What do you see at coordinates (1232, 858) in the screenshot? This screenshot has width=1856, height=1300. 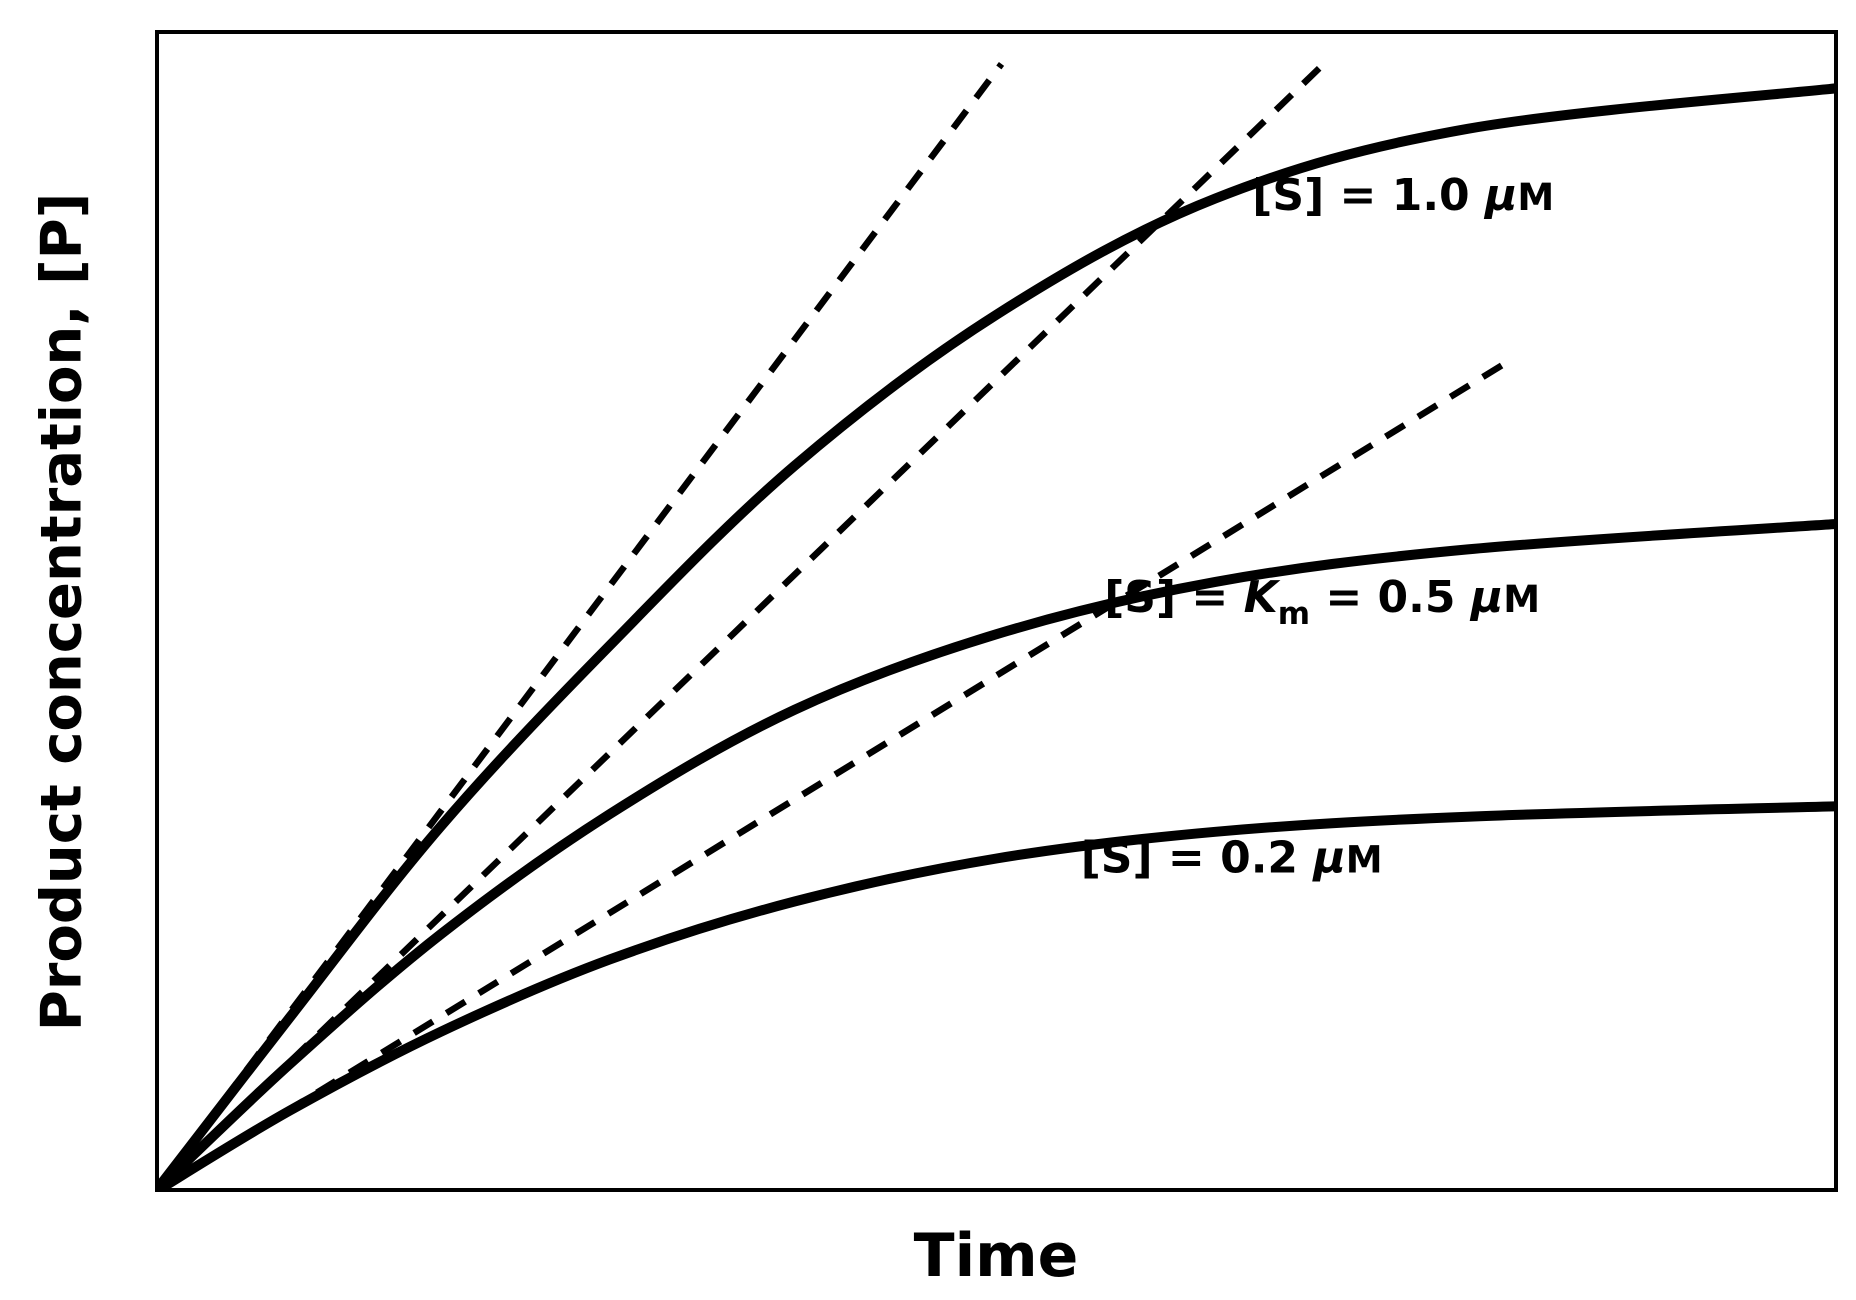 I see `progress-curve-s-0.2uM-label: [S] = 0.2 μM` at bounding box center [1232, 858].